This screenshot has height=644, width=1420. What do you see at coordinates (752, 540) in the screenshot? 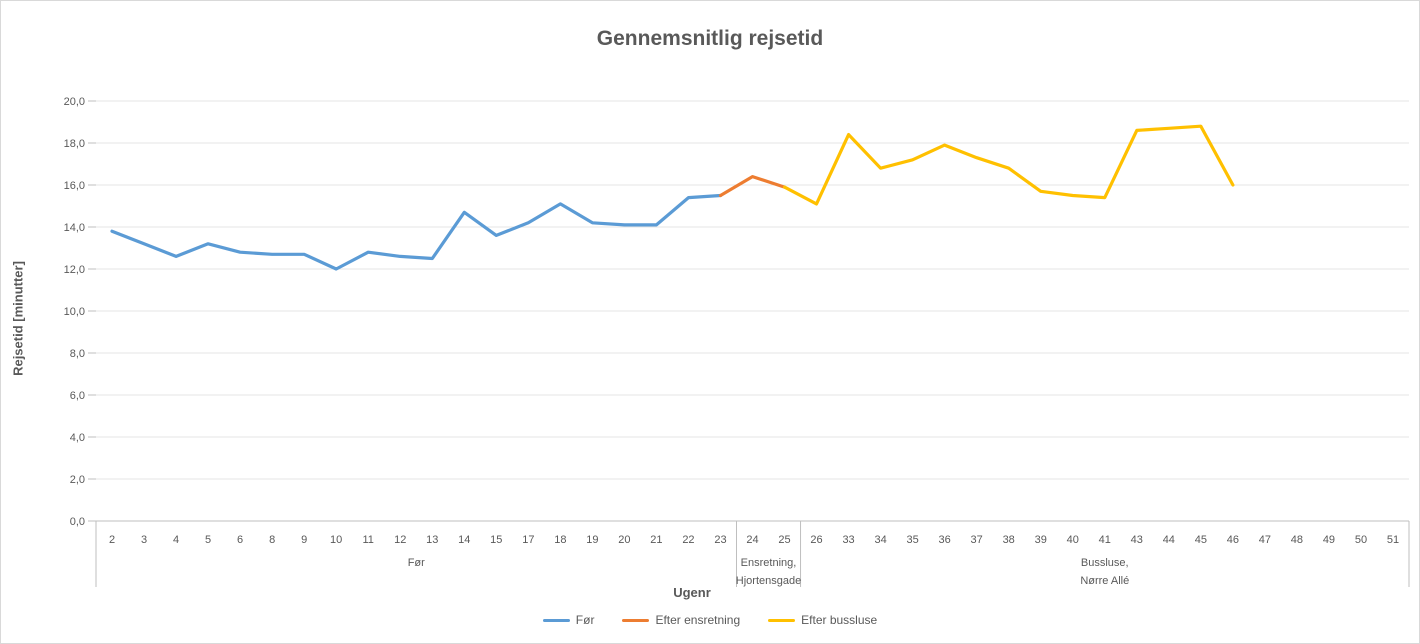
I see `x-tick-label: 24` at bounding box center [752, 540].